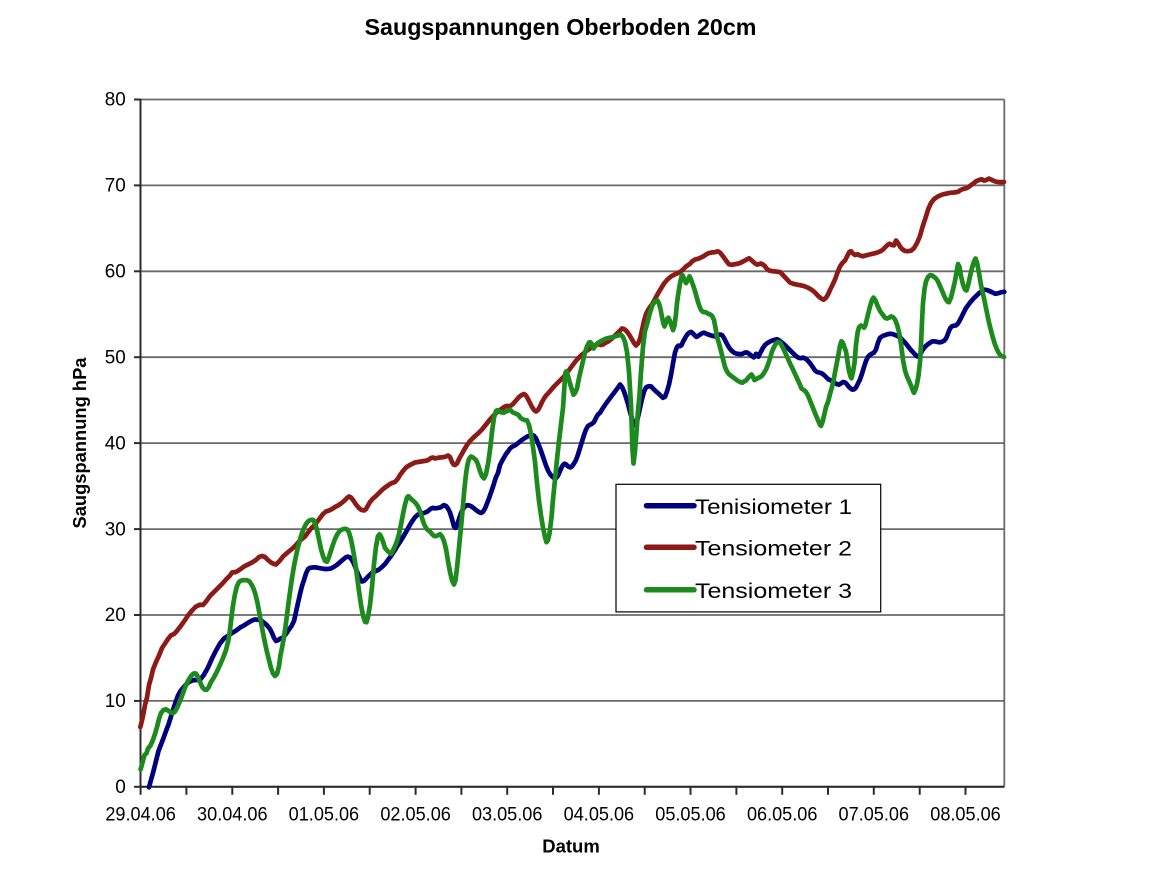  Describe the element at coordinates (415, 815) in the screenshot. I see `svg-text: 02.05.06` at that location.